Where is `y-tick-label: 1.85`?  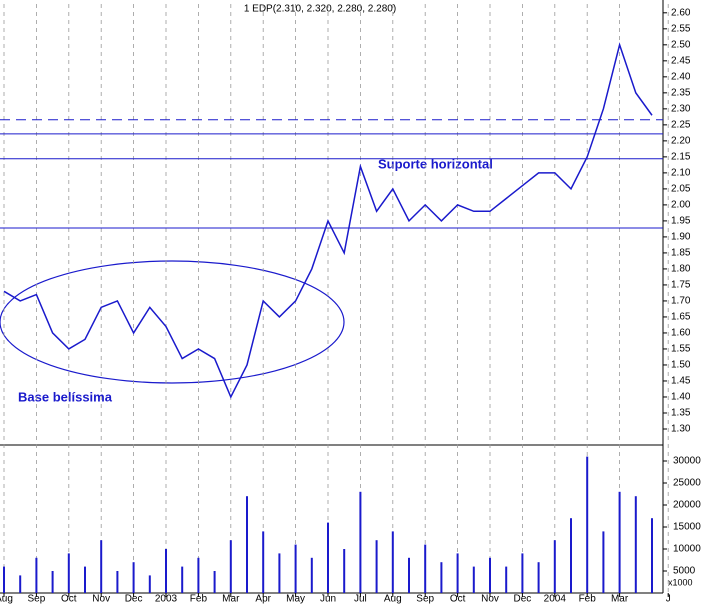 y-tick-label: 1.85 is located at coordinates (681, 253).